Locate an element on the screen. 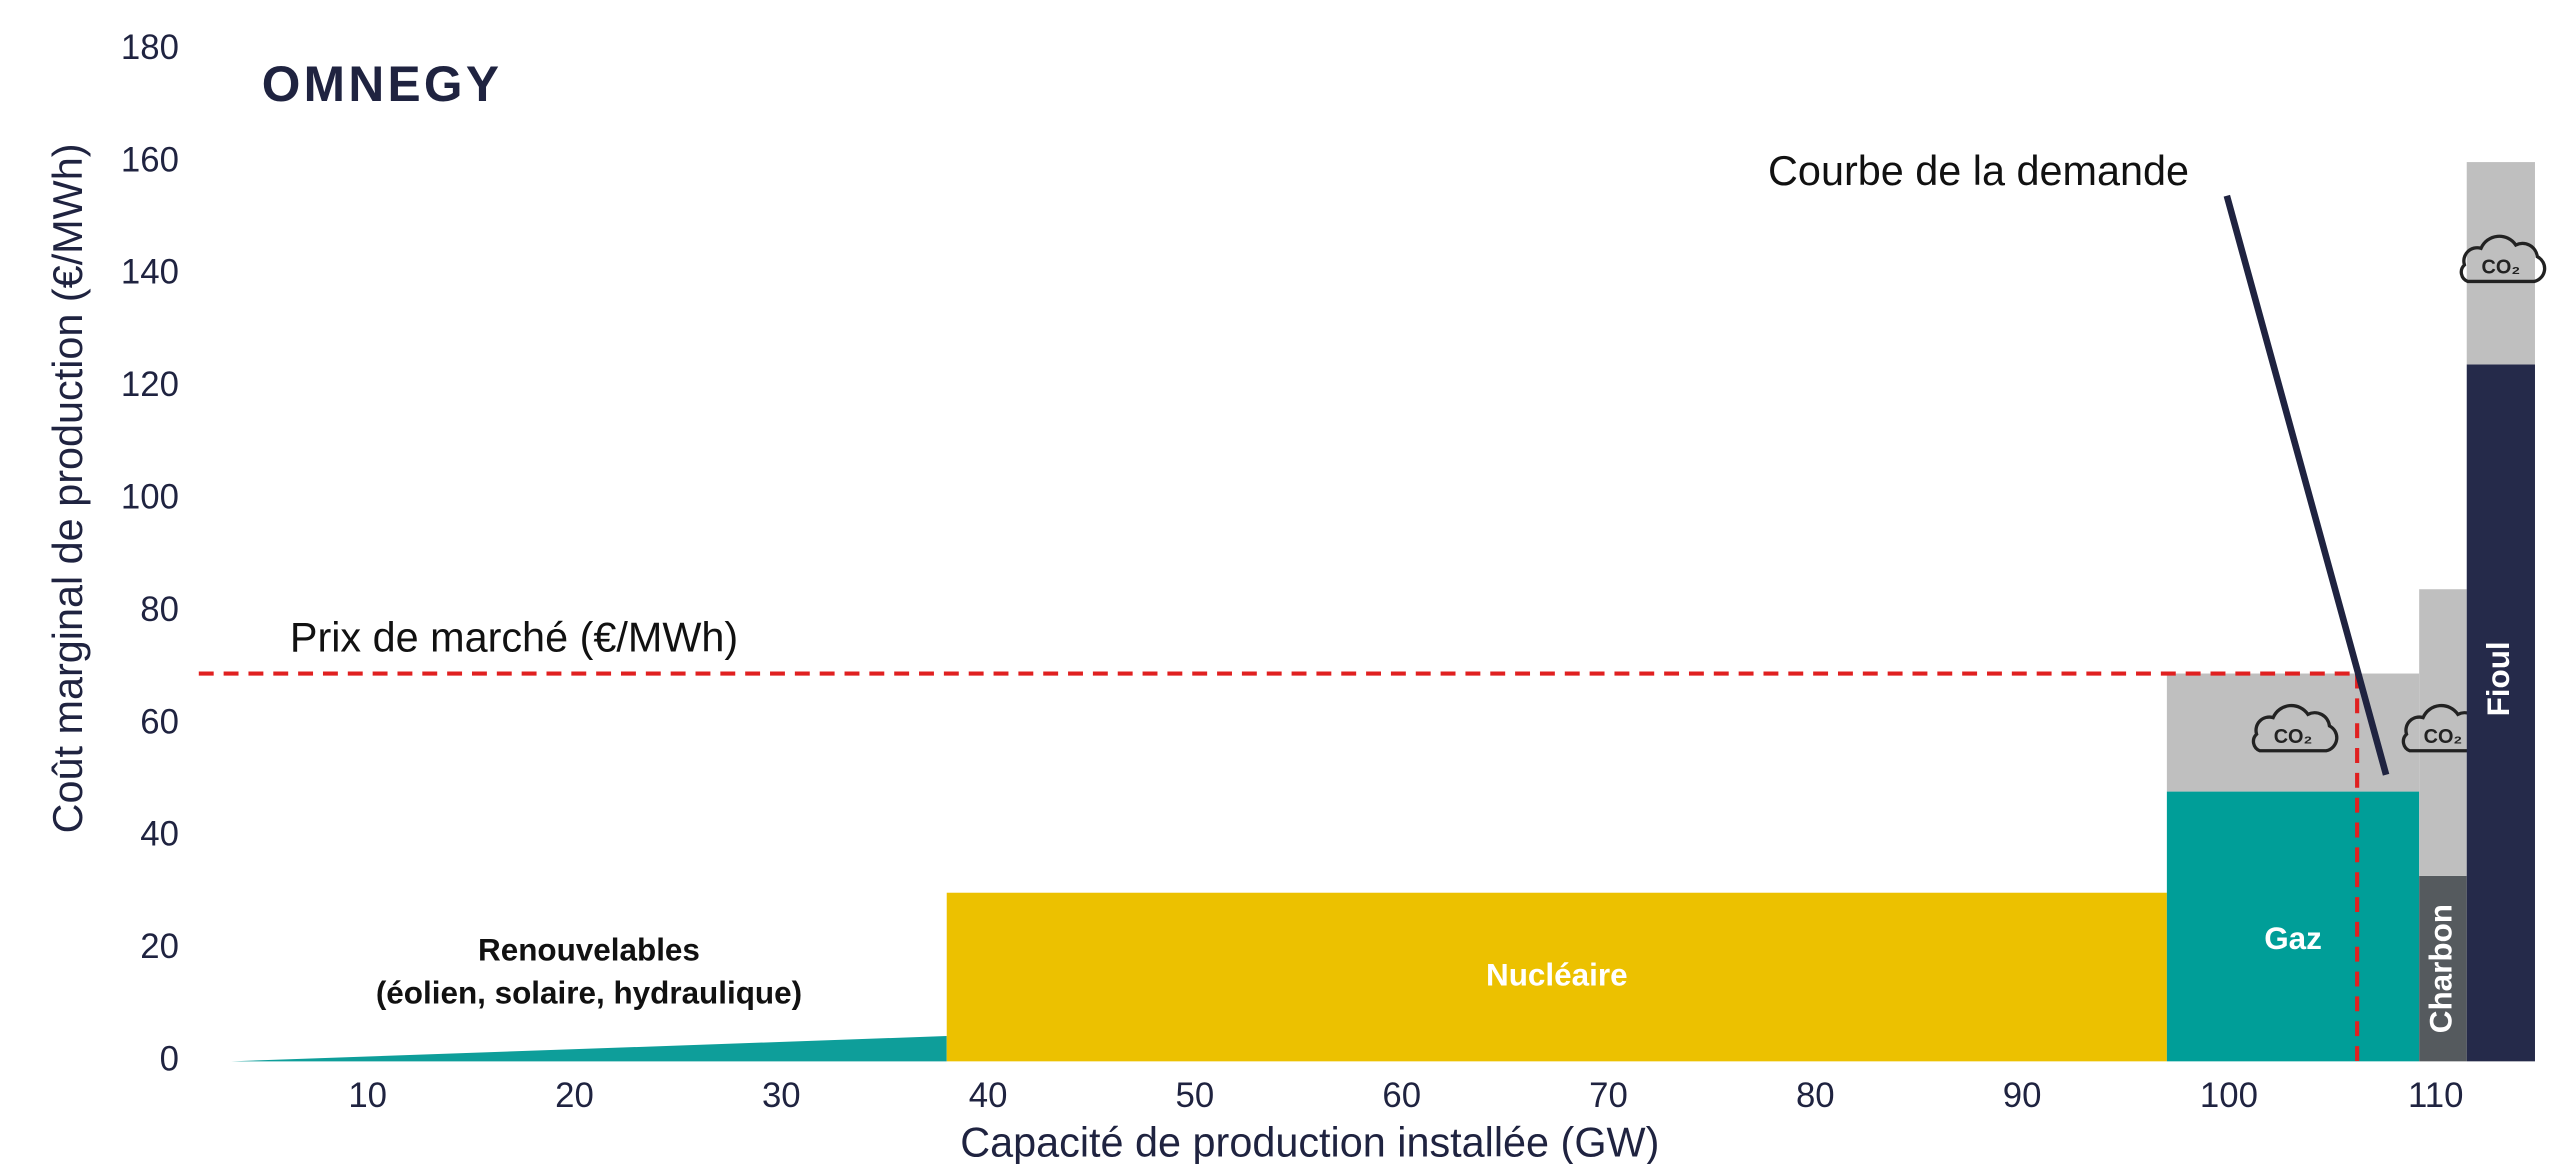 This screenshot has width=2560, height=1164. x-tick-label: 110 is located at coordinates (2435, 1096).